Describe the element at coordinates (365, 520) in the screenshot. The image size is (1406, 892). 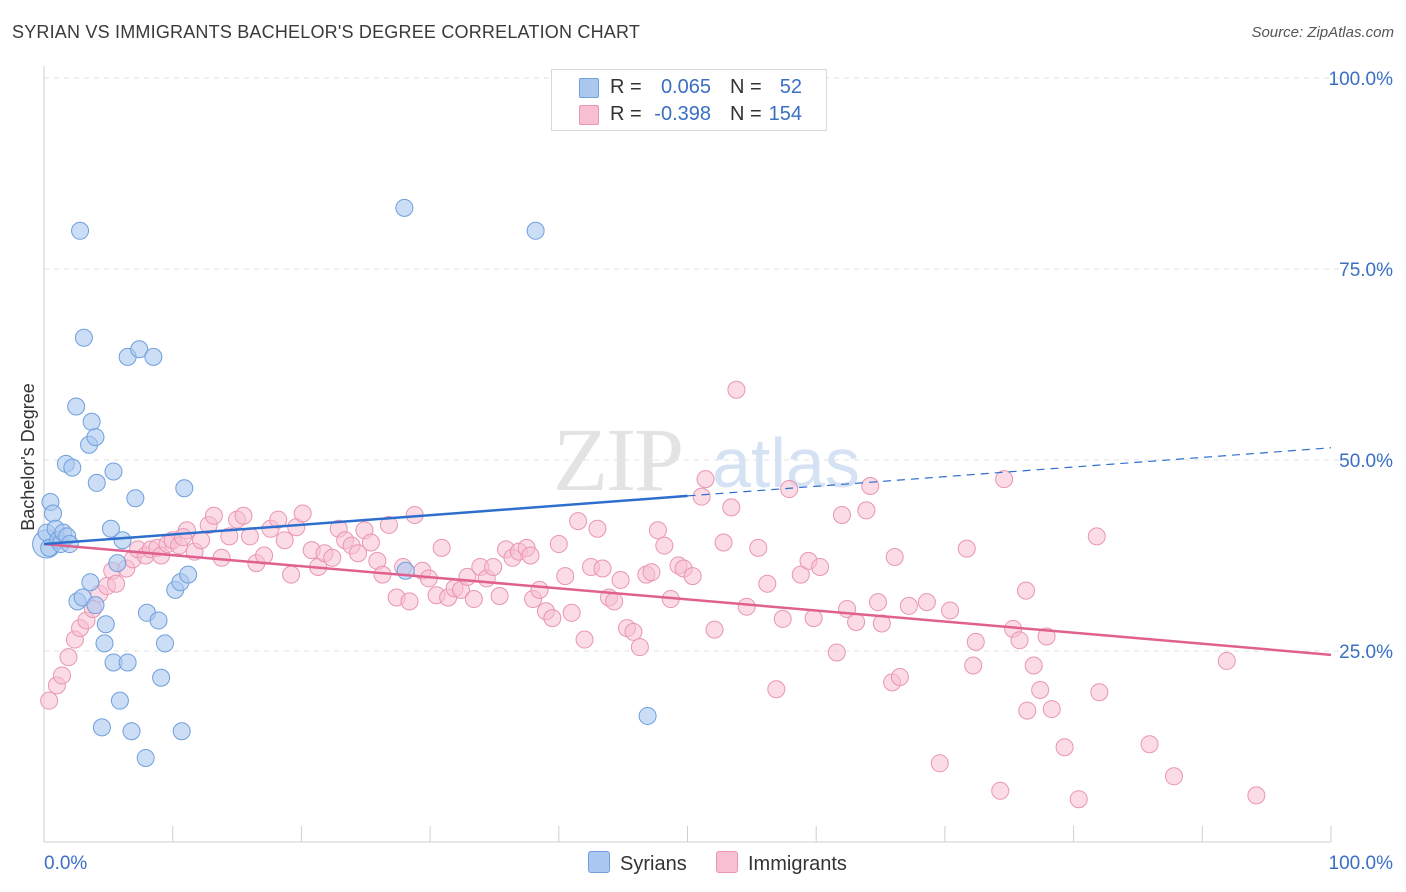
I see `syrians-trend-line` at that location.